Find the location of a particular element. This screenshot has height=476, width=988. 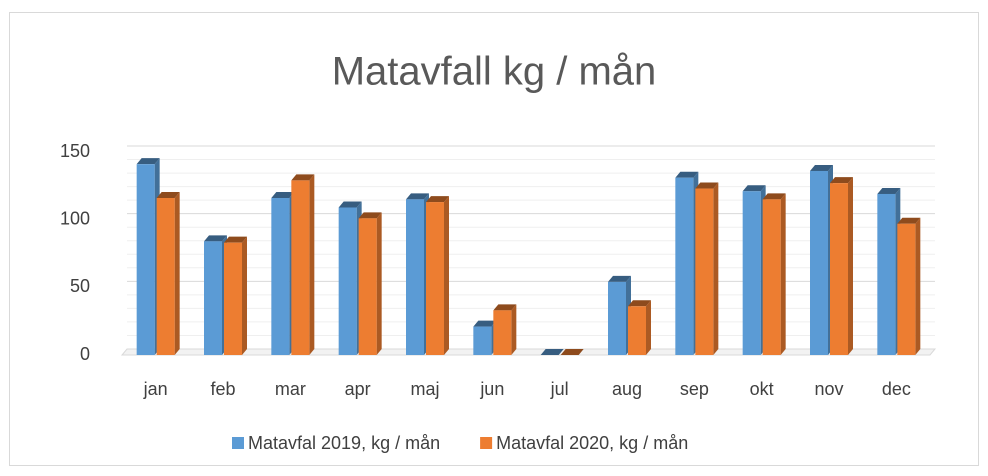

x-tick-label: okt is located at coordinates (762, 389).